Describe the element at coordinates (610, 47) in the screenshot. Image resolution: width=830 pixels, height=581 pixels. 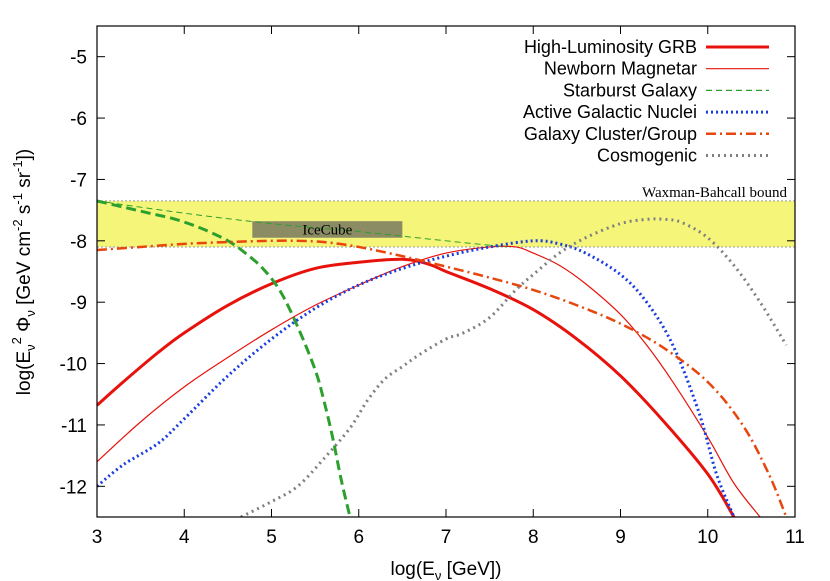
I see `legend-label: High-Luminosity GRB` at that location.